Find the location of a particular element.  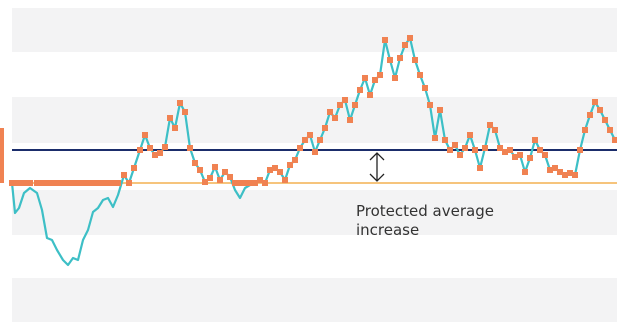

annotation: Protected average increase is located at coordinates (425, 220).